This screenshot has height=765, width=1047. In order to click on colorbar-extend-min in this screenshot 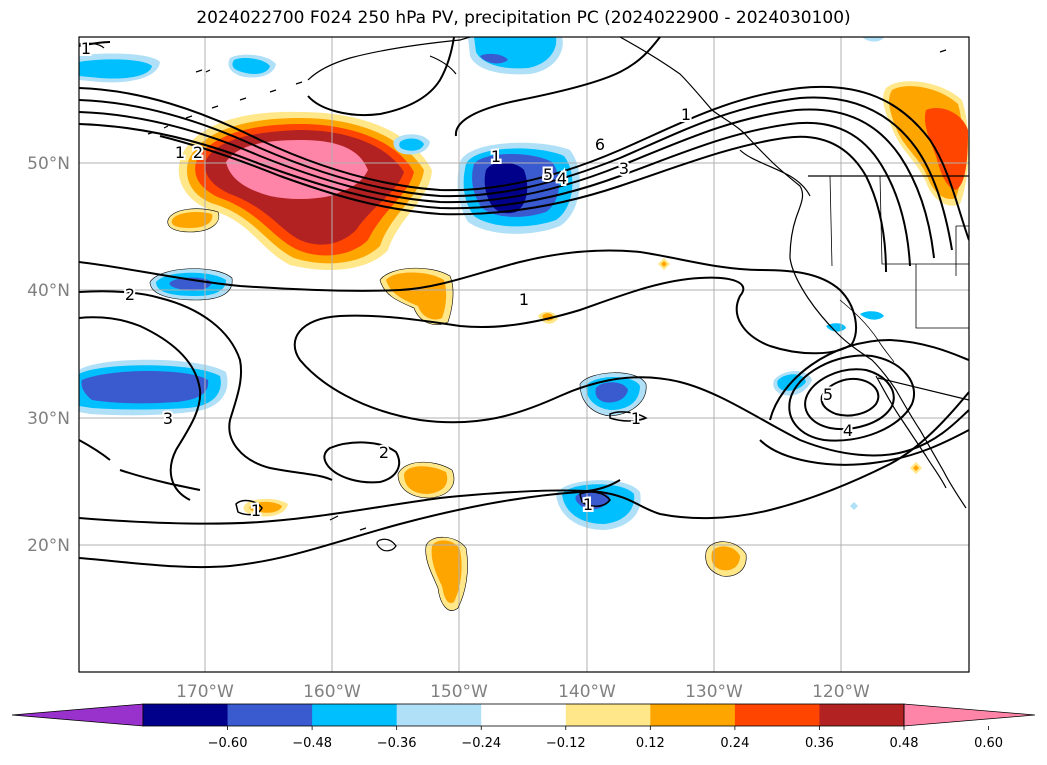, I will do `click(77, 715)`.